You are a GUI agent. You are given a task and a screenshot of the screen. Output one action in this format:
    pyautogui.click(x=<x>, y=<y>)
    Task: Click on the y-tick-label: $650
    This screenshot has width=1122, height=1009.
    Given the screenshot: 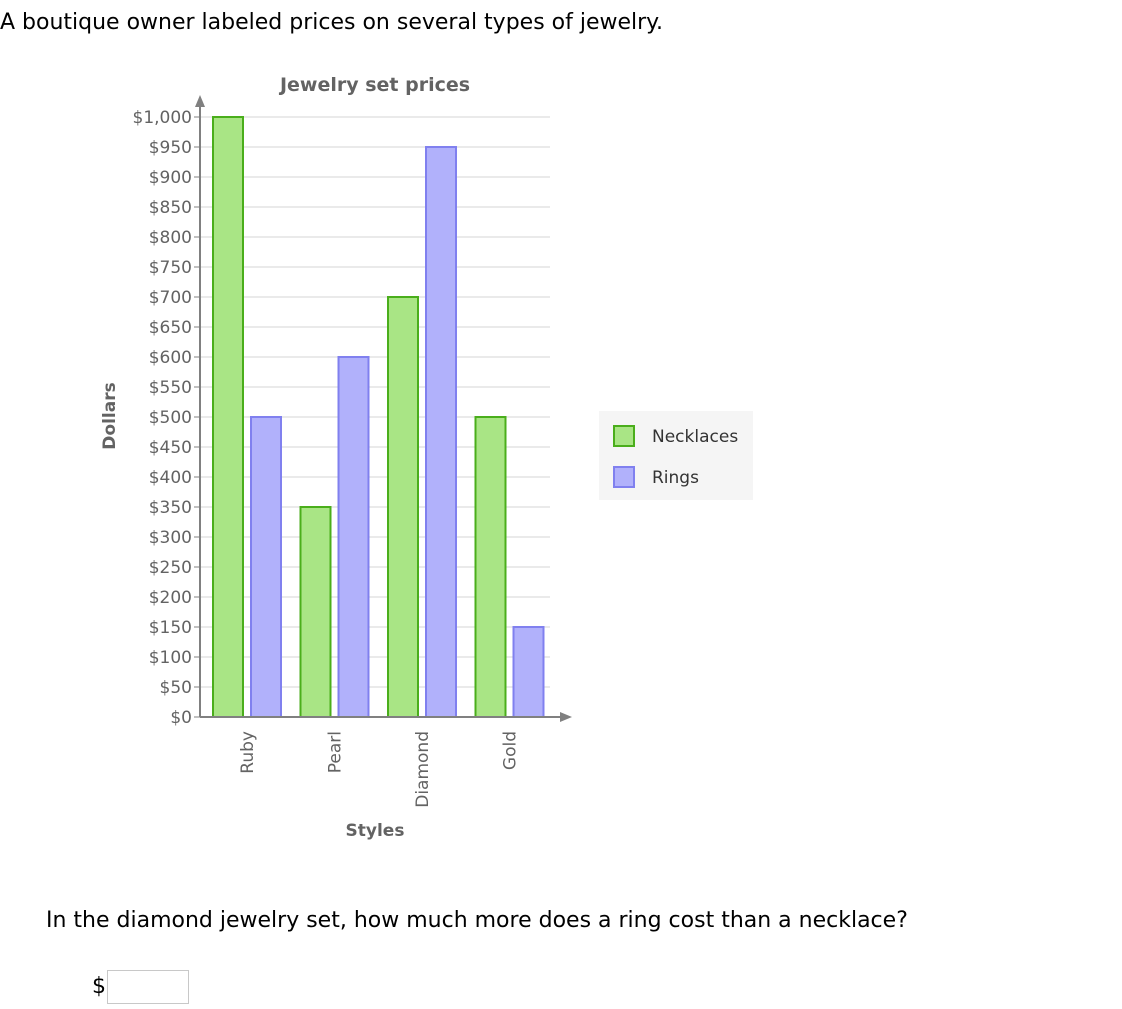 What is the action you would take?
    pyautogui.click(x=170, y=328)
    